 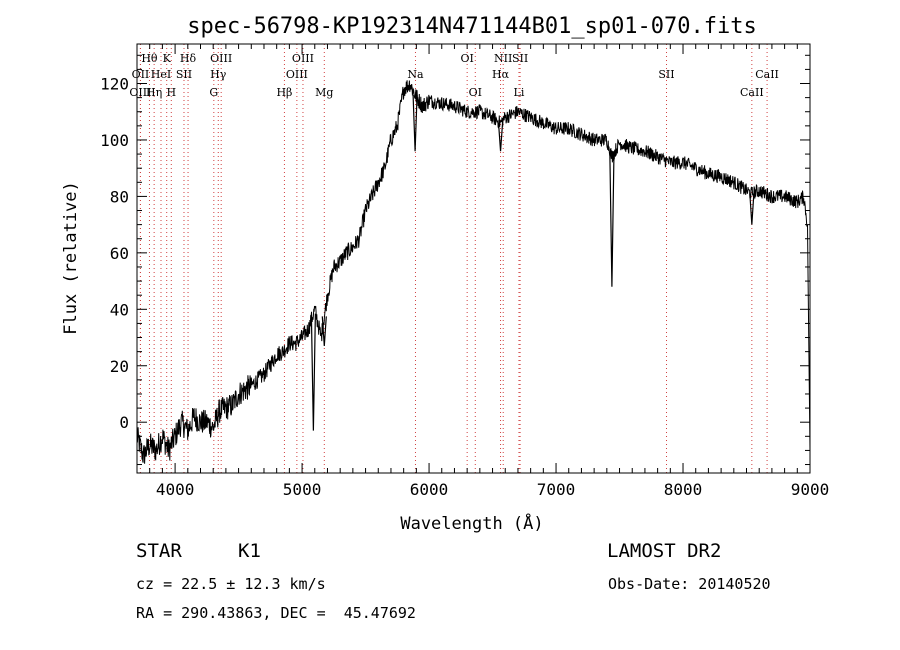 I want to click on x-tick-label: 7000, so click(x=556, y=489).